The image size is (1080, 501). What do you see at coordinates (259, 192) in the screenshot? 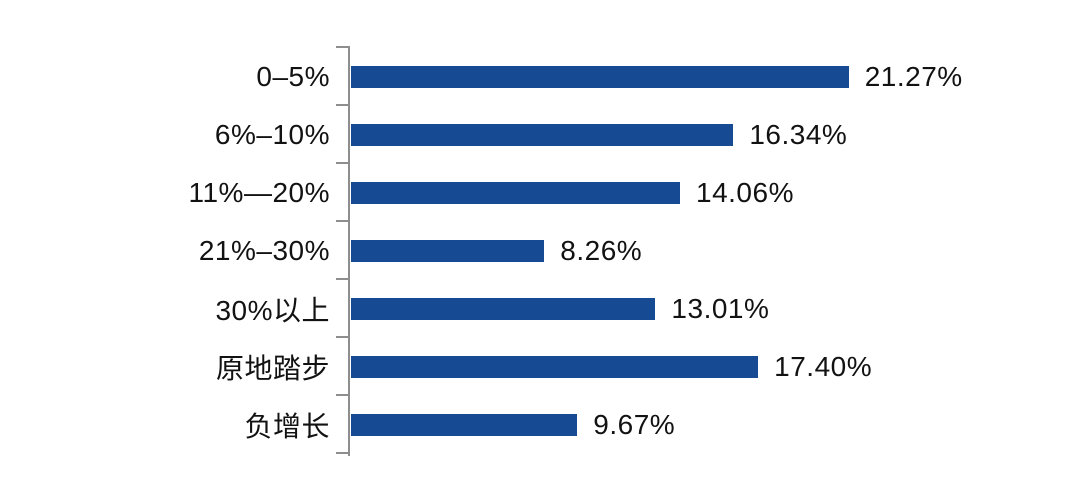
I see `category-label: 11%—20%` at bounding box center [259, 192].